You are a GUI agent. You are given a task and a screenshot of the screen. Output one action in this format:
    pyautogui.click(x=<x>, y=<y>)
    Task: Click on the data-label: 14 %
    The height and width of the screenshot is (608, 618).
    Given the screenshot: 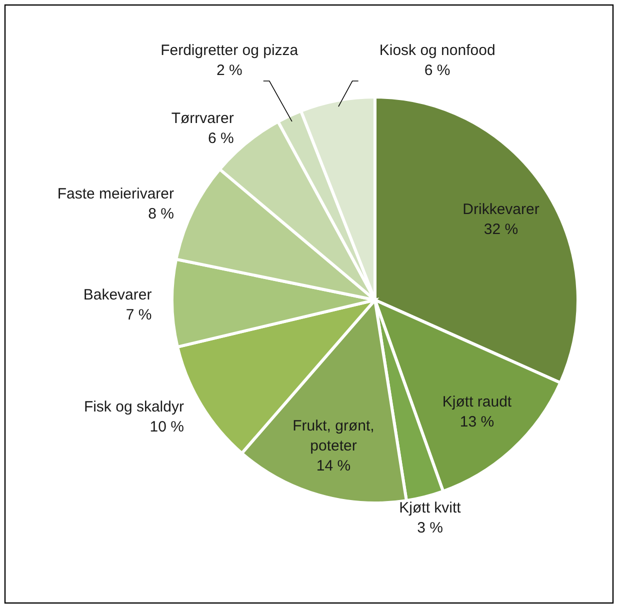 What is the action you would take?
    pyautogui.click(x=333, y=465)
    